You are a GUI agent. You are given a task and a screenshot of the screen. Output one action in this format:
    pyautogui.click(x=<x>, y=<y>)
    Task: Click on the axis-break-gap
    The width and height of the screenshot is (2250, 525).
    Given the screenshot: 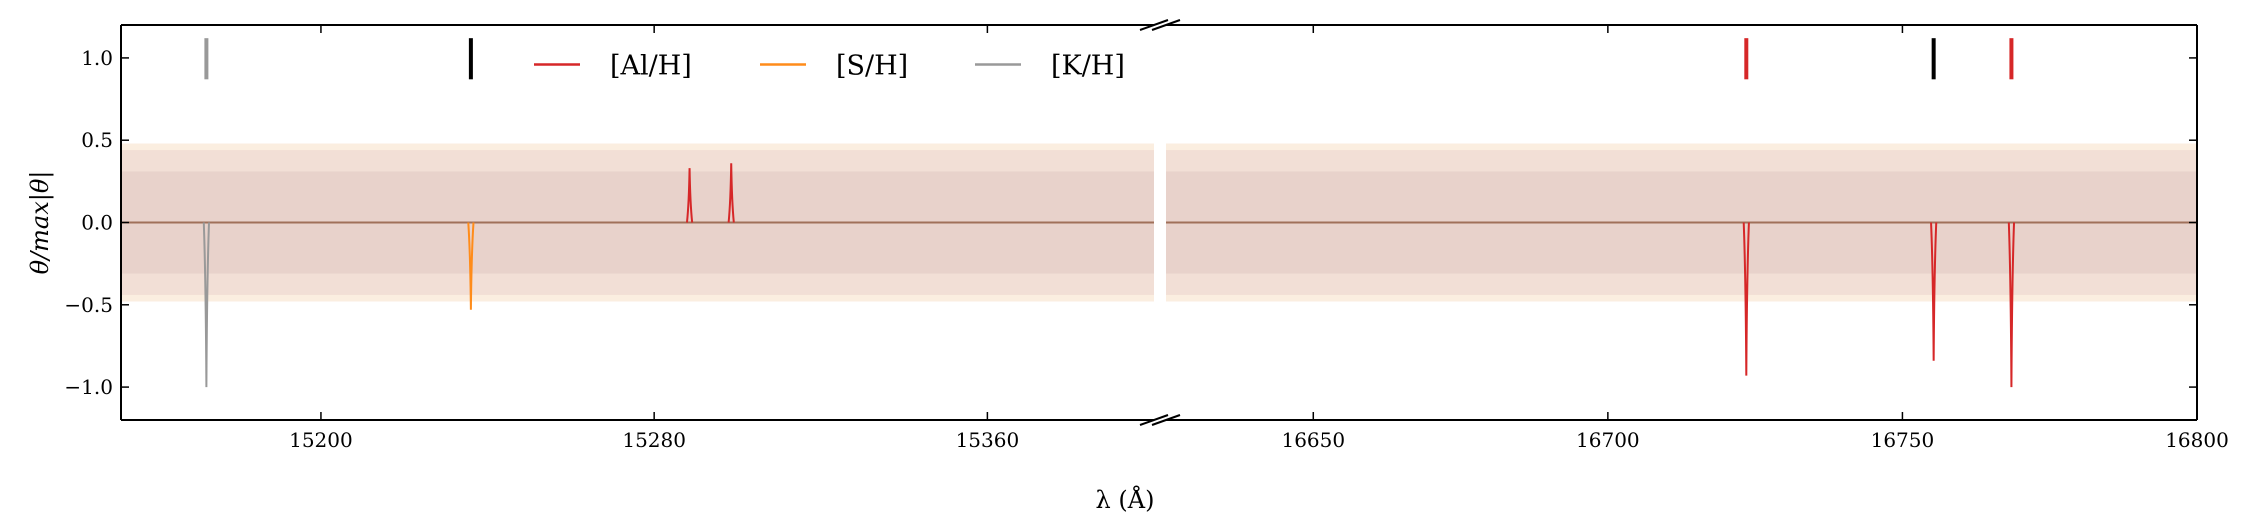 What is the action you would take?
    pyautogui.click(x=1160, y=222)
    